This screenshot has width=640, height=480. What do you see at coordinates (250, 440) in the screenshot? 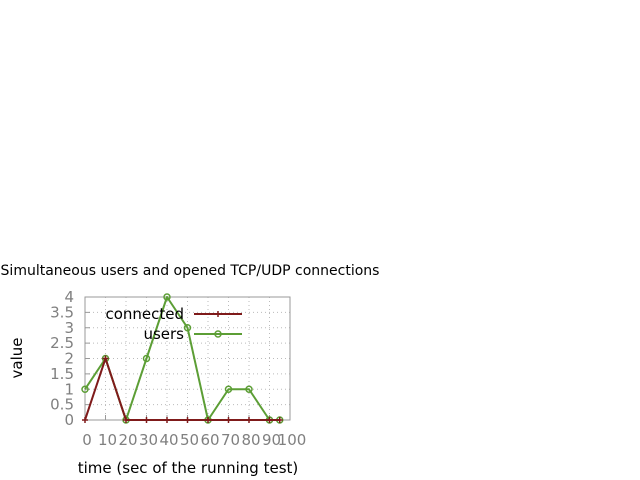
I see `x-tick-label: 80` at bounding box center [250, 440].